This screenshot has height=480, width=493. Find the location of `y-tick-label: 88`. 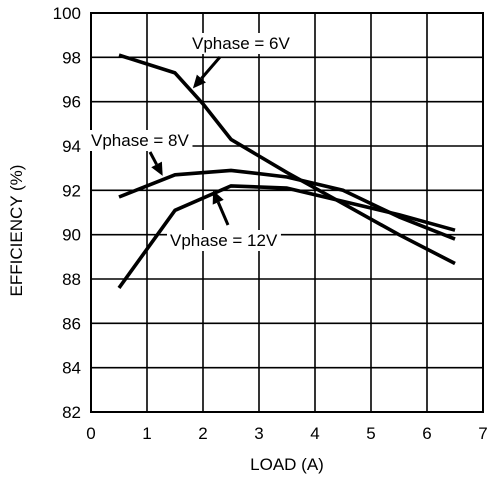

y-tick-label: 88 is located at coordinates (71, 279).